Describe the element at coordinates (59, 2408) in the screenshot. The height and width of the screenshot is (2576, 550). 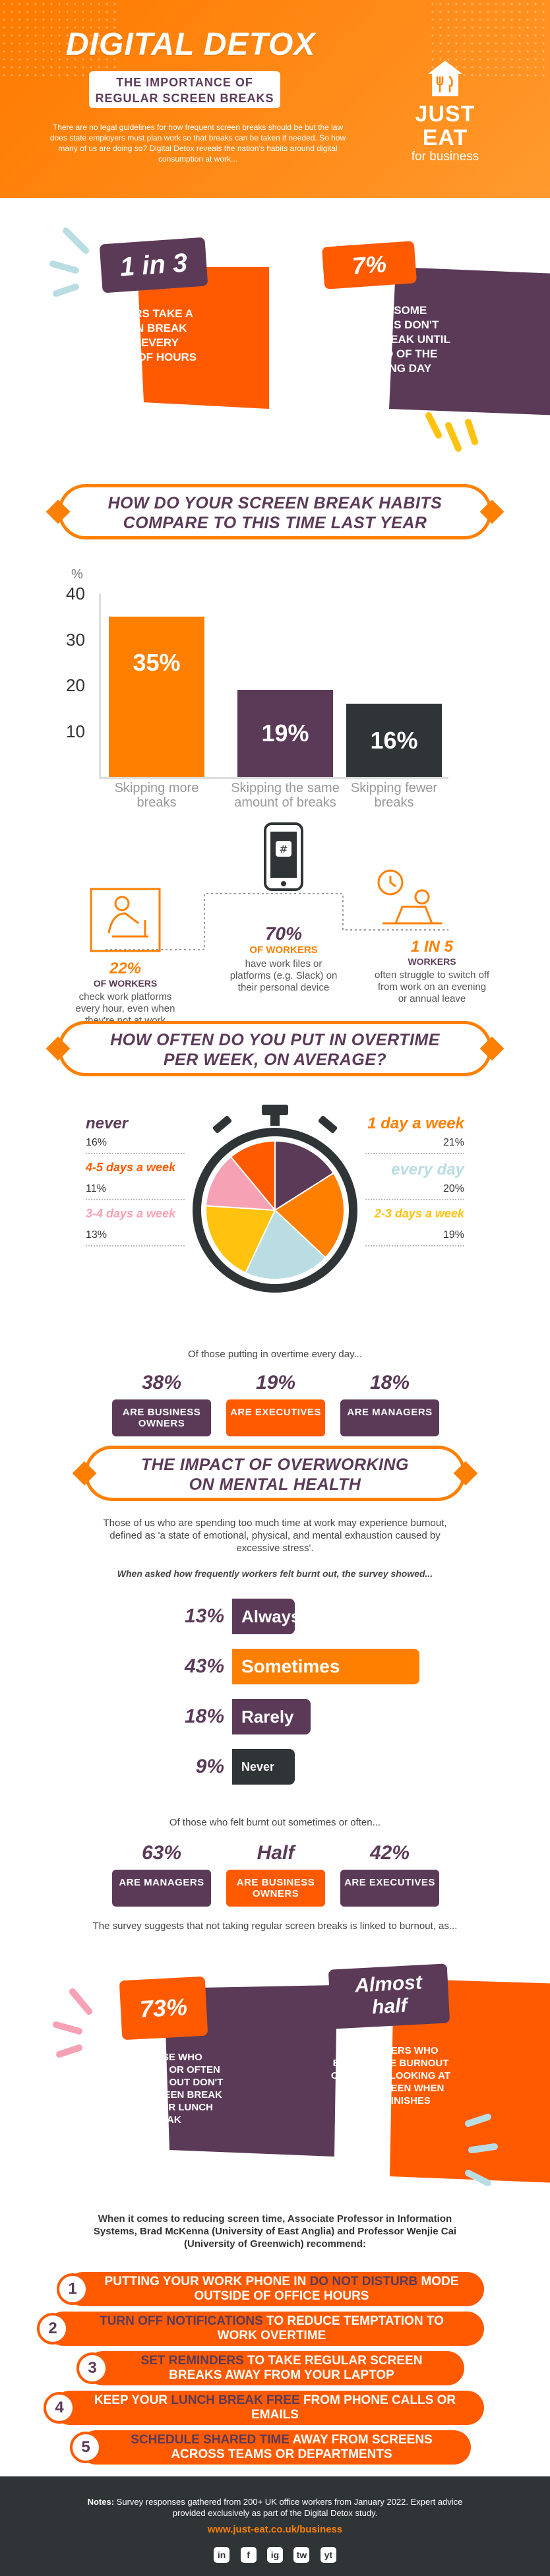
I see `recommend-number: 4` at that location.